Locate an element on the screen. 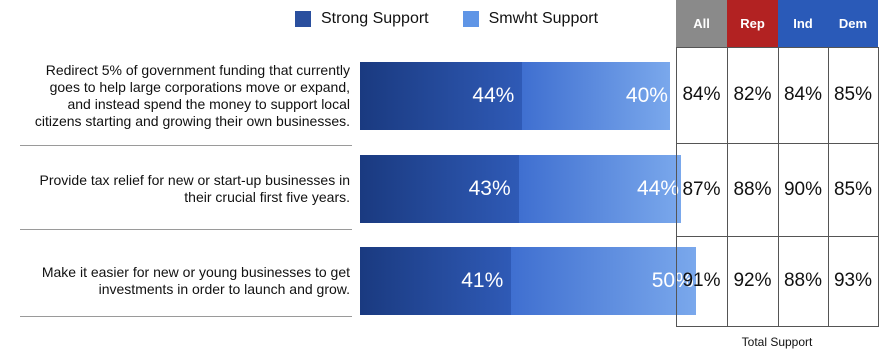 This screenshot has height=350, width=884. table-cell: 90% is located at coordinates (803, 189).